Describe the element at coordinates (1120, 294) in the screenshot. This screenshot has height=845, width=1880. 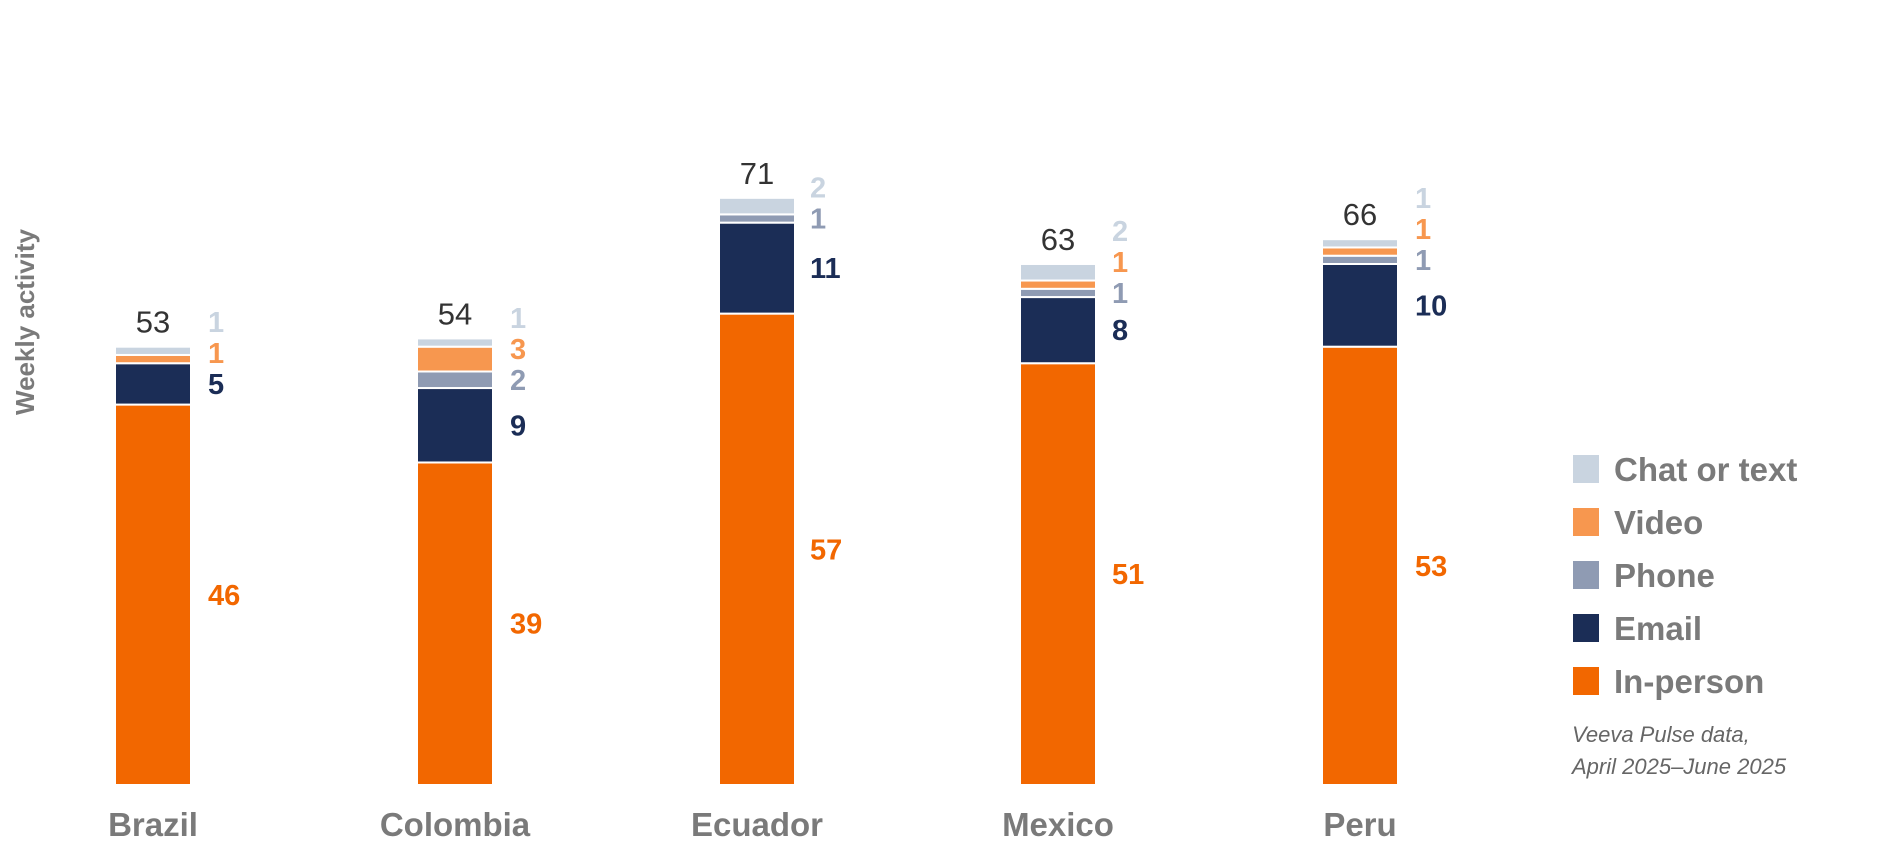
I see `value-label-mexico-phone: 1` at that location.